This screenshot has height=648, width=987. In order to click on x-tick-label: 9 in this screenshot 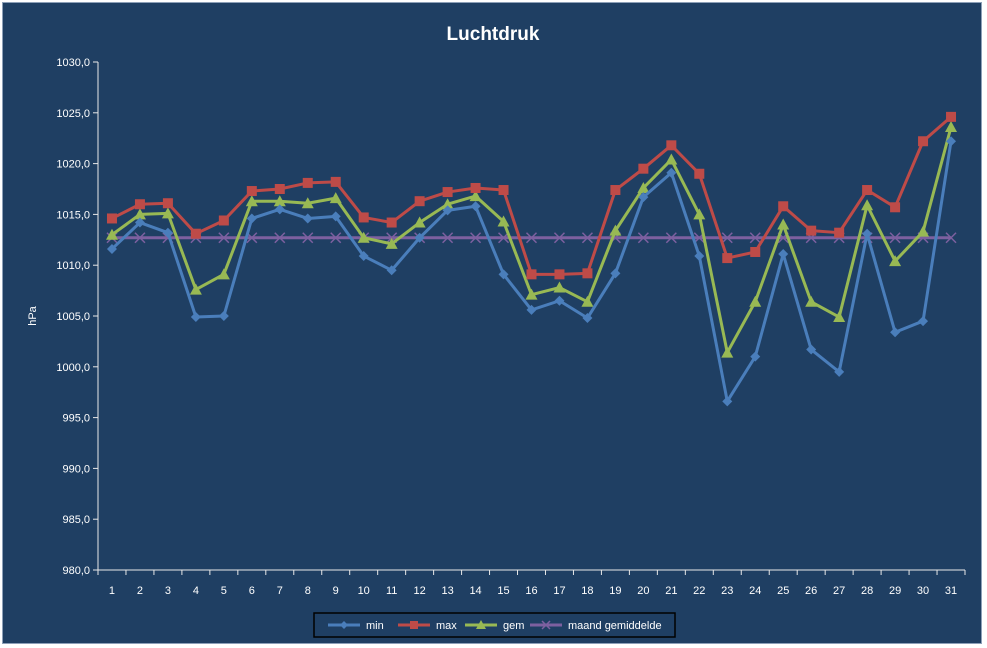, I will do `click(336, 591)`.